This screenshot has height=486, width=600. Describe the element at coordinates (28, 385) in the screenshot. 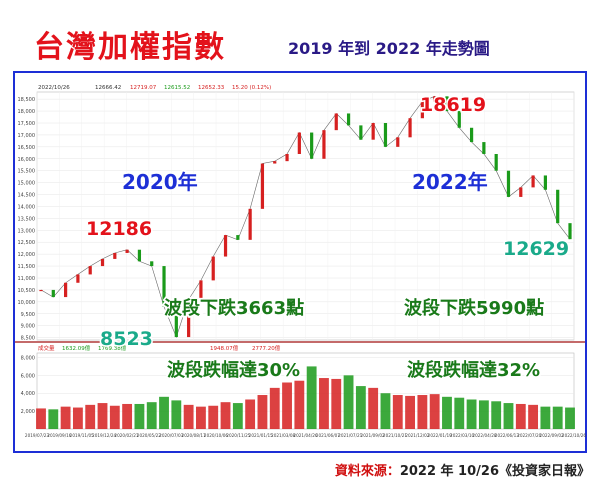

I see `volume-axis: 8,000 6,000 4,000 2,000` at that location.